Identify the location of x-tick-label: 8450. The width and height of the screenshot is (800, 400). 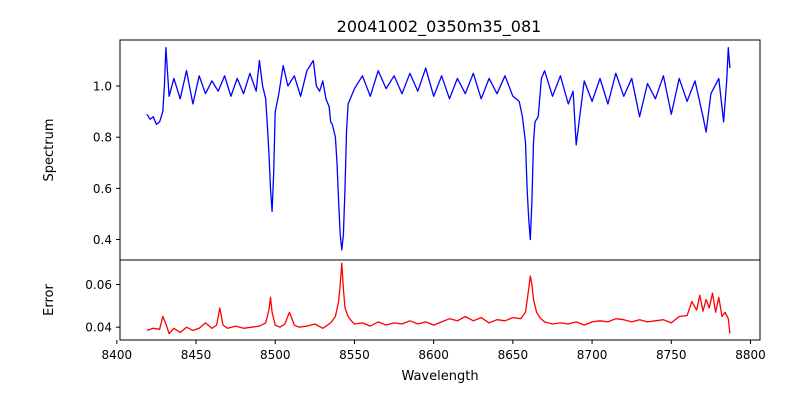
(196, 355).